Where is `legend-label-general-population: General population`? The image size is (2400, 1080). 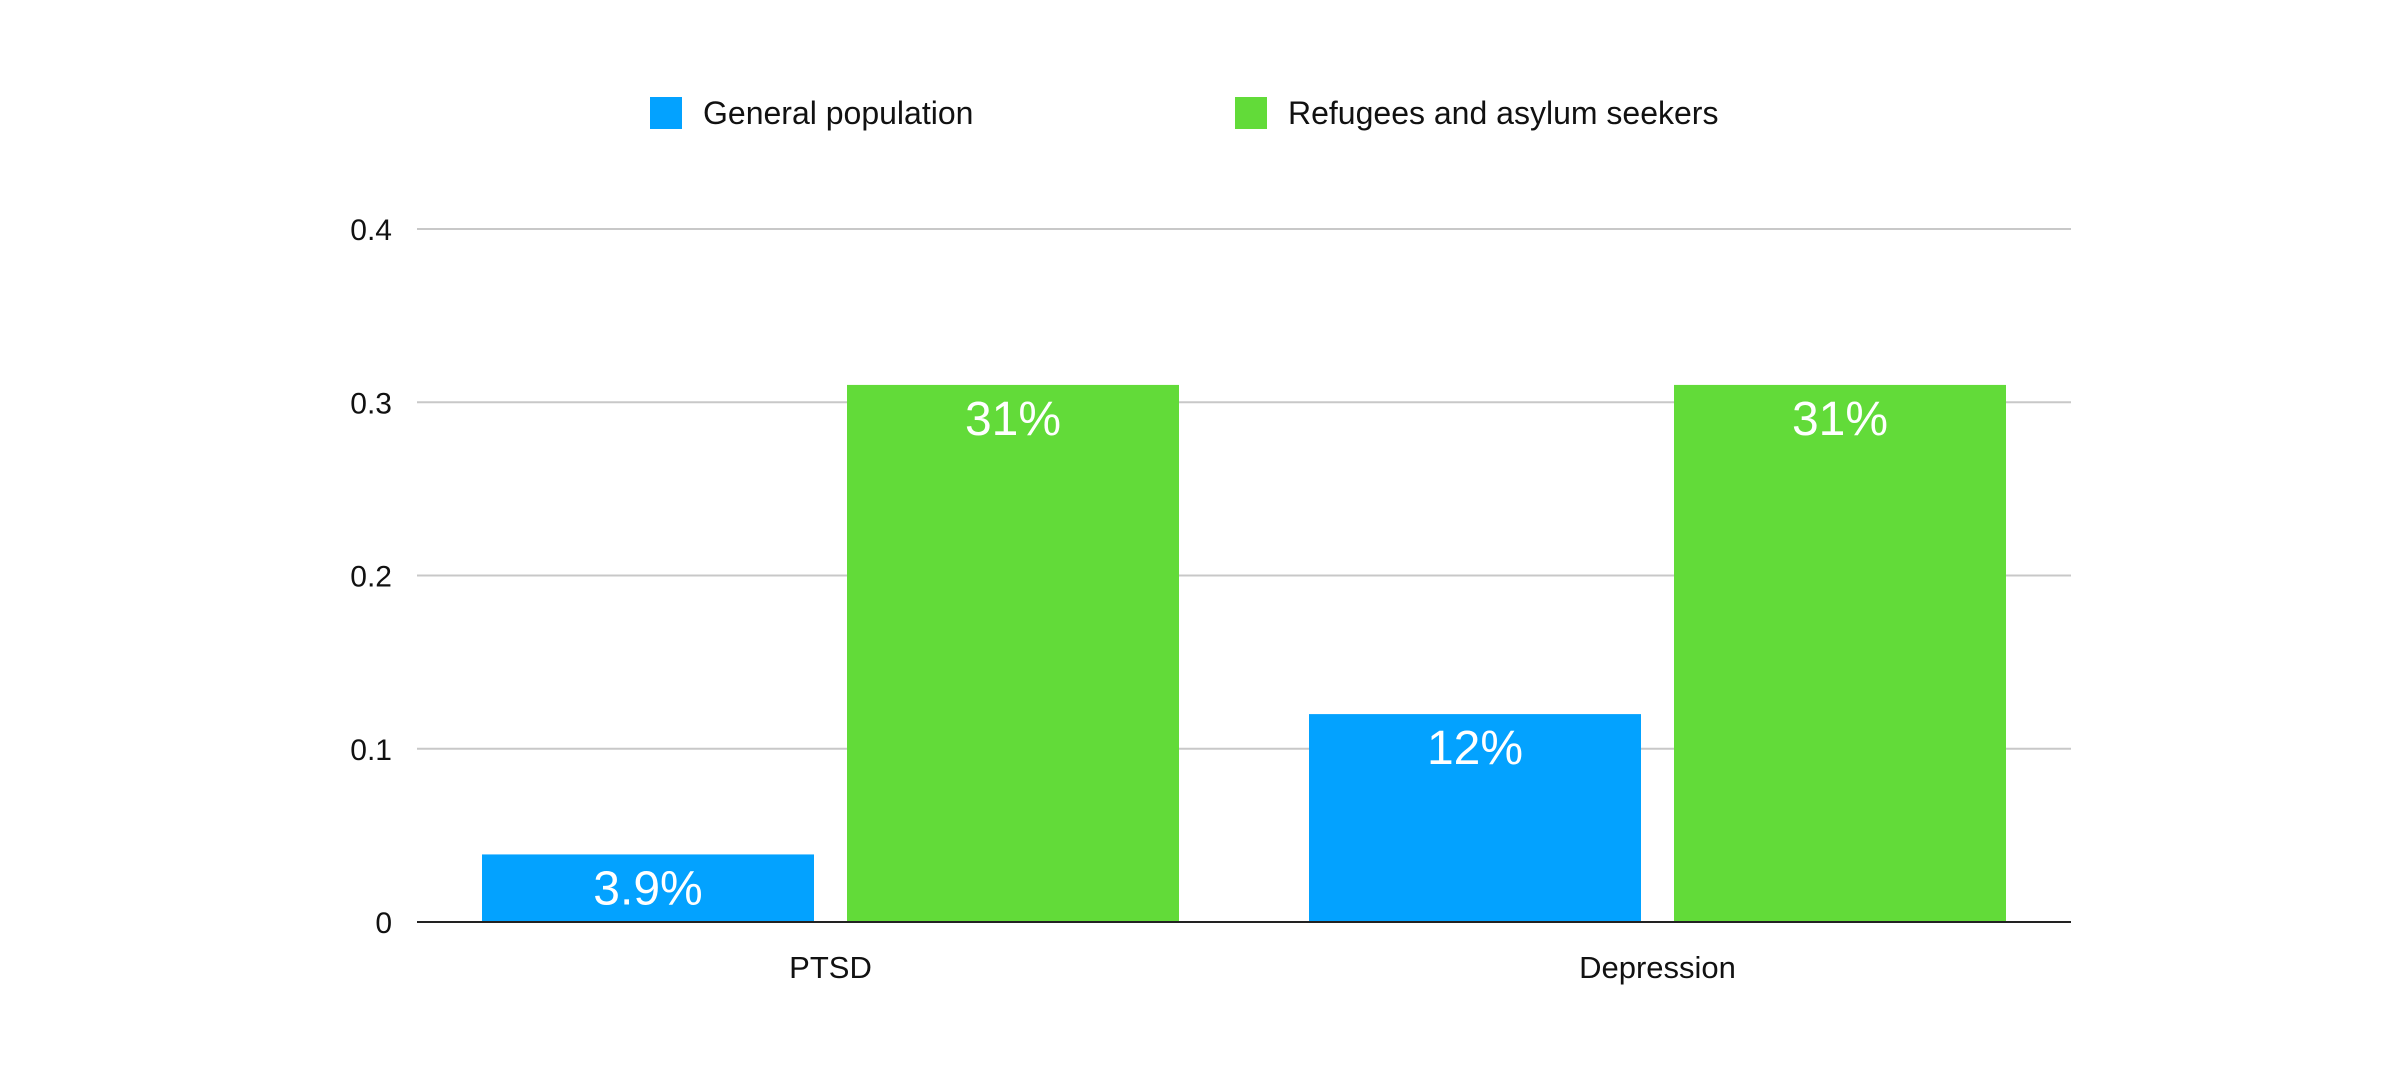 legend-label-general-population: General population is located at coordinates (838, 113).